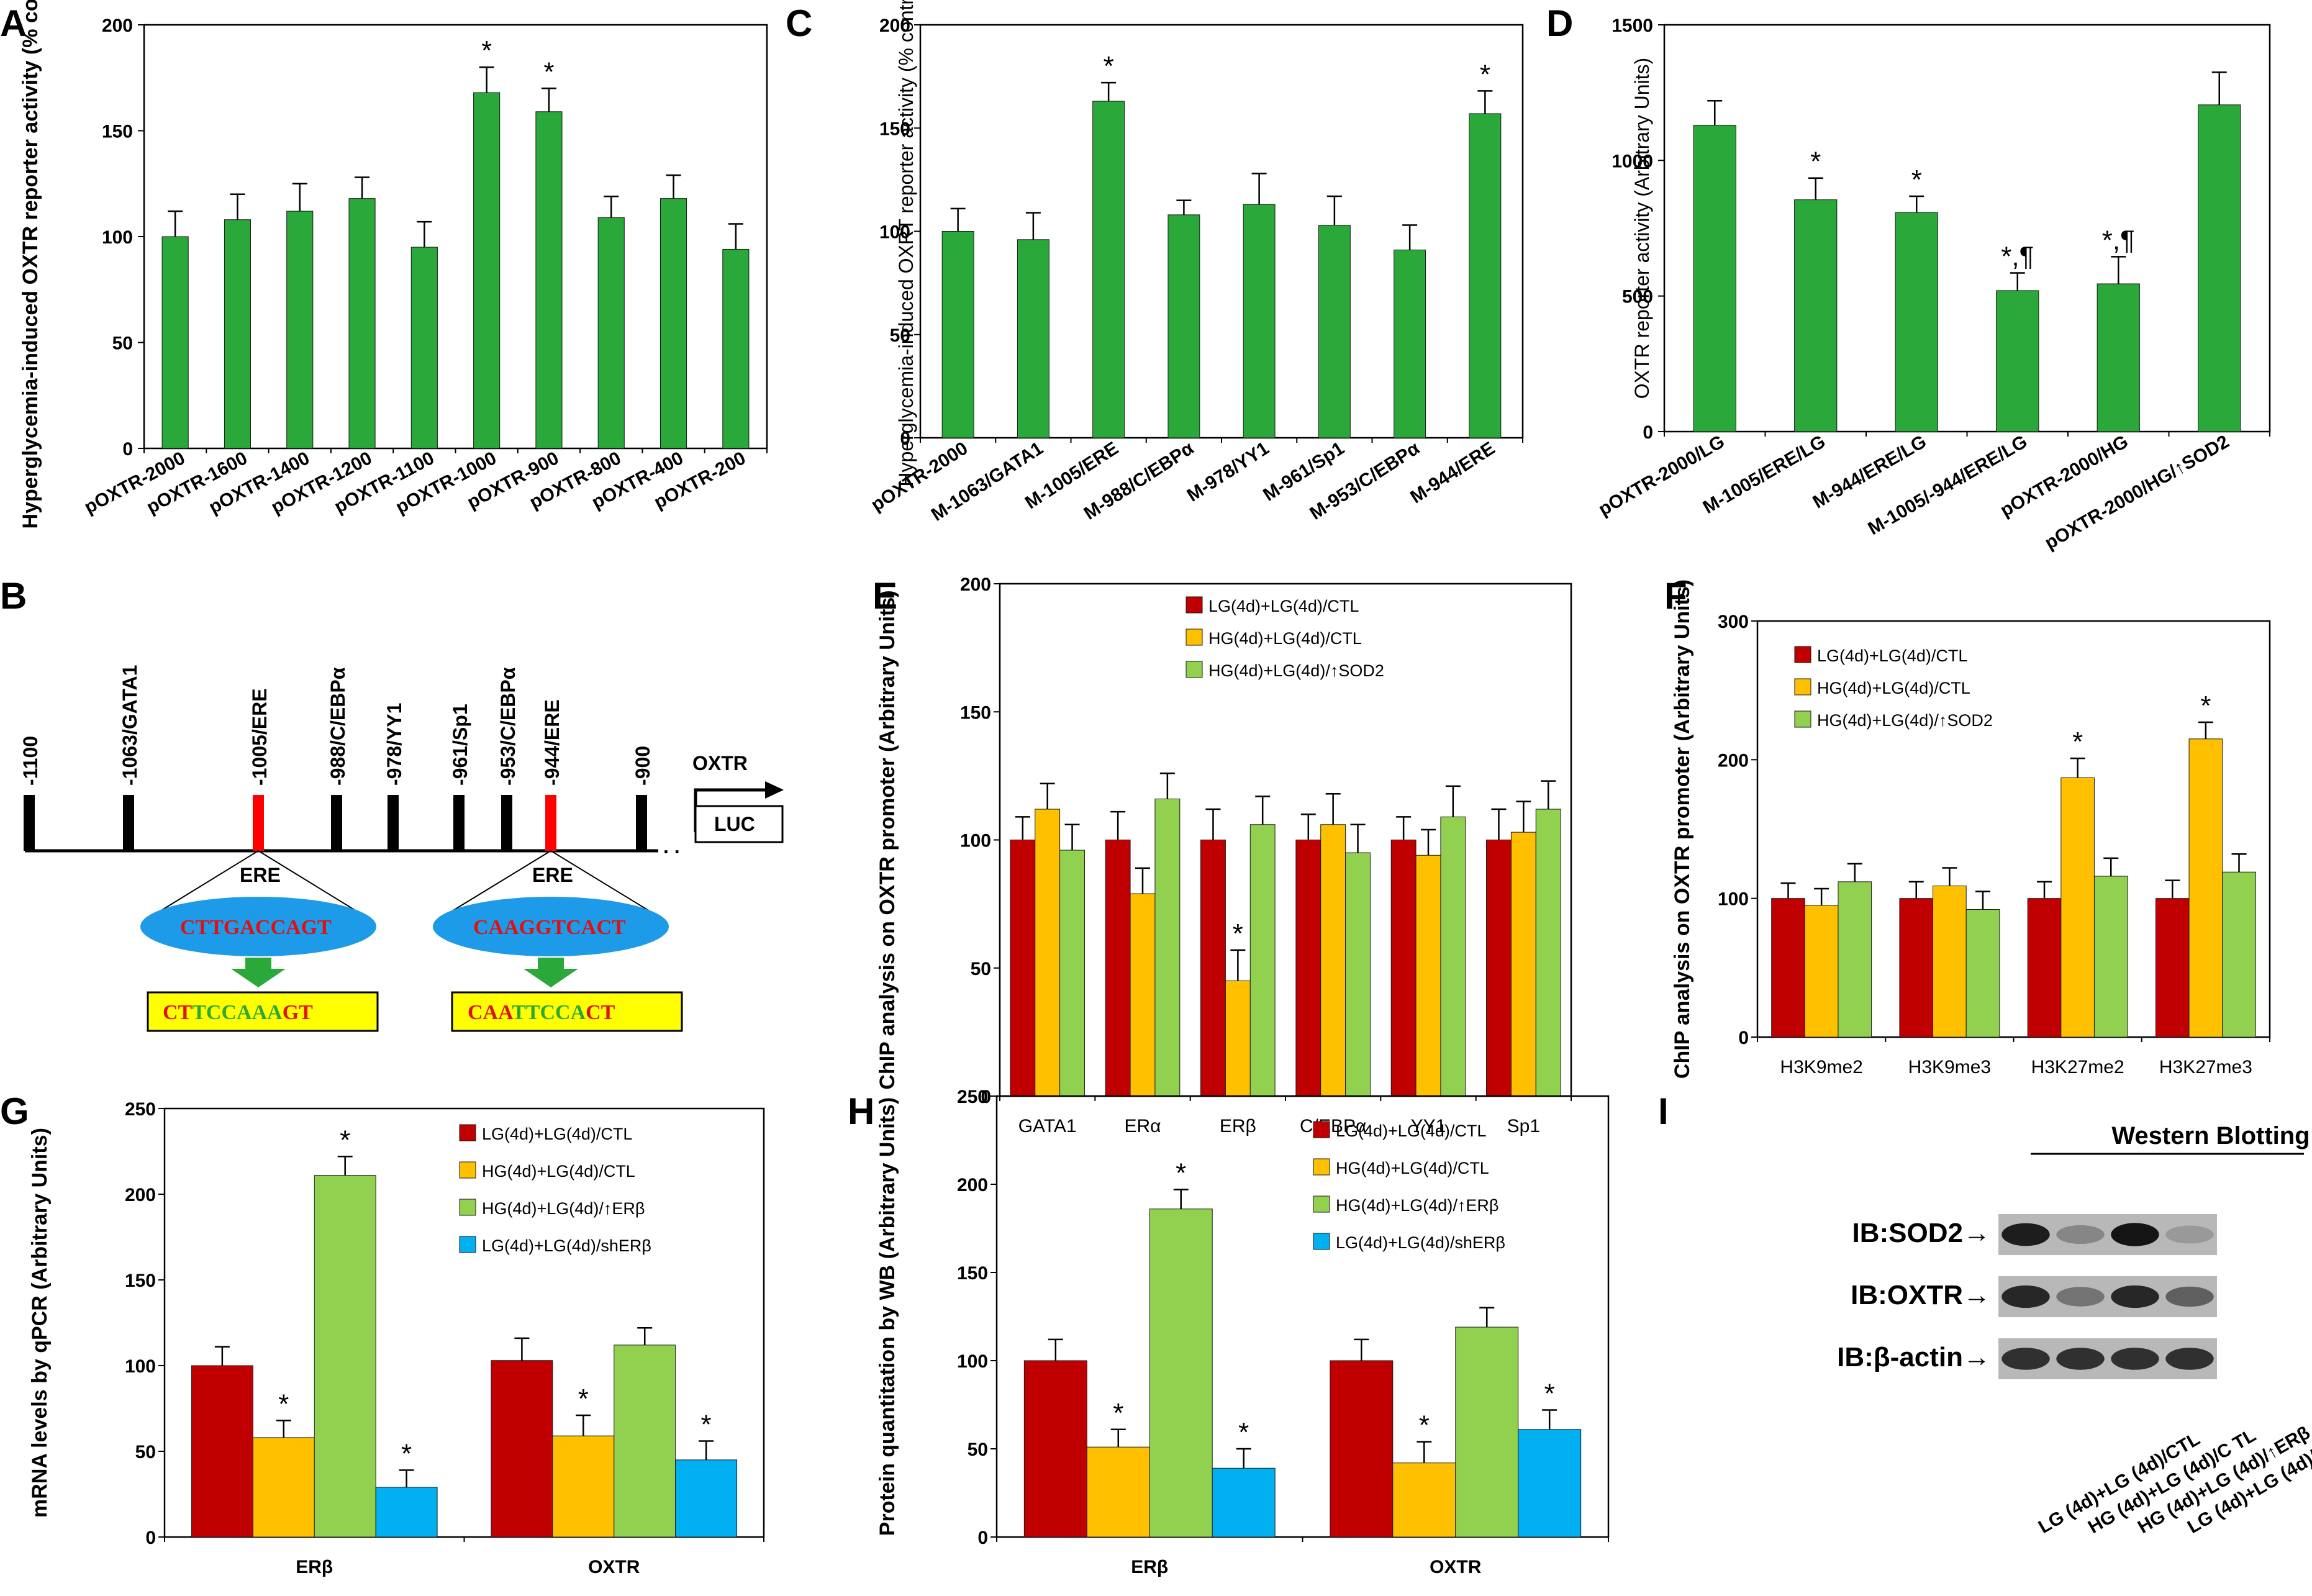  I want to click on mutant-sequence: CTTCCAAAGT, so click(238, 1012).